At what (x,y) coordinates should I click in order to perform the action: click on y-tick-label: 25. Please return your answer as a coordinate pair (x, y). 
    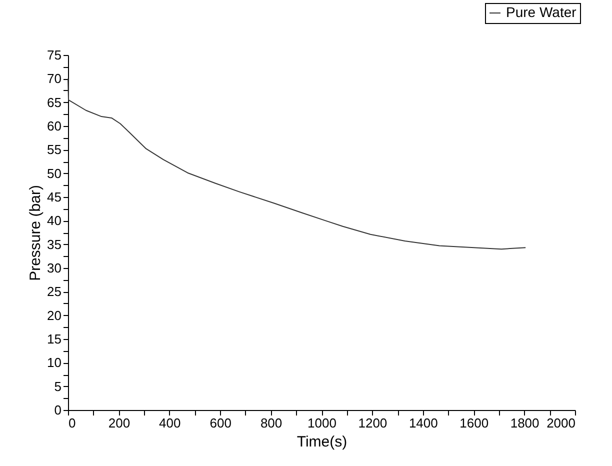
    Looking at the image, I should click on (54, 292).